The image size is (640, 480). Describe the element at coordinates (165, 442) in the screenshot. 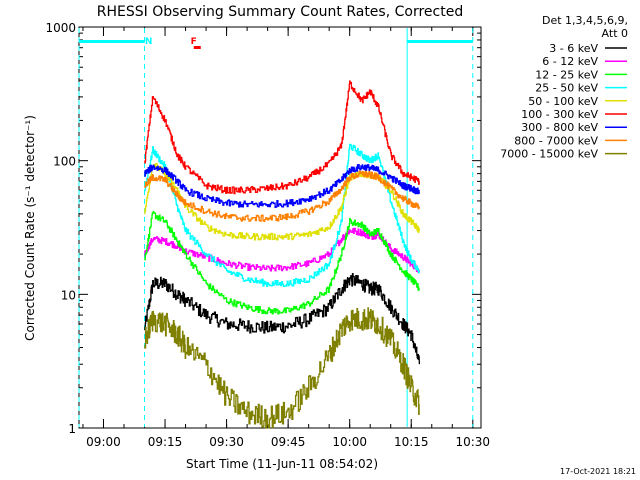

I see `x-tick-label: 09:15` at that location.